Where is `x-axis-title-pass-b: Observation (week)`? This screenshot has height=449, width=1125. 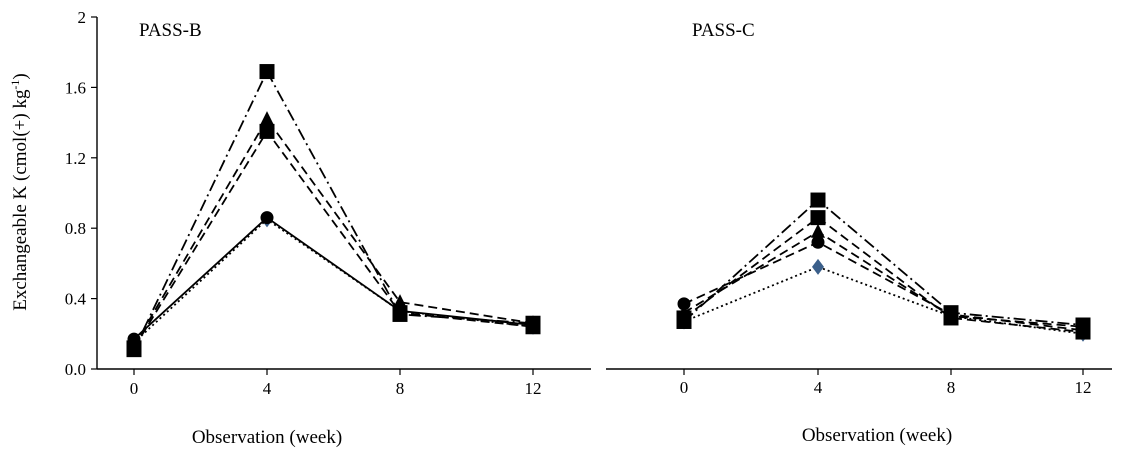
x-axis-title-pass-b: Observation (week) is located at coordinates (267, 437).